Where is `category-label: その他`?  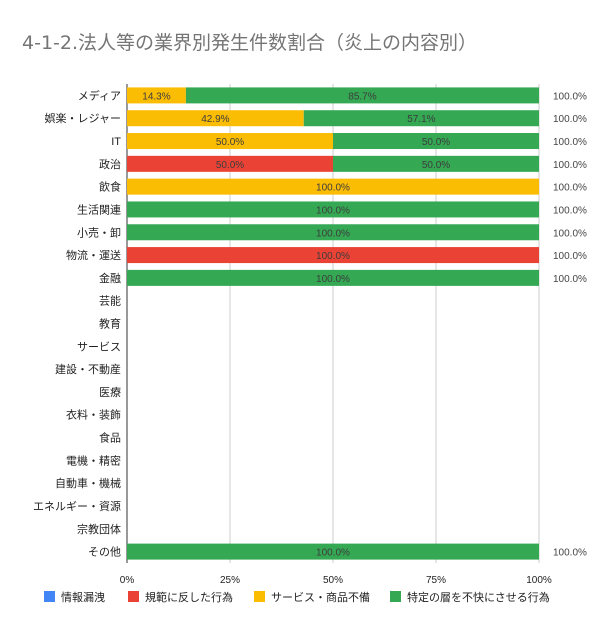 category-label: その他 is located at coordinates (104, 552).